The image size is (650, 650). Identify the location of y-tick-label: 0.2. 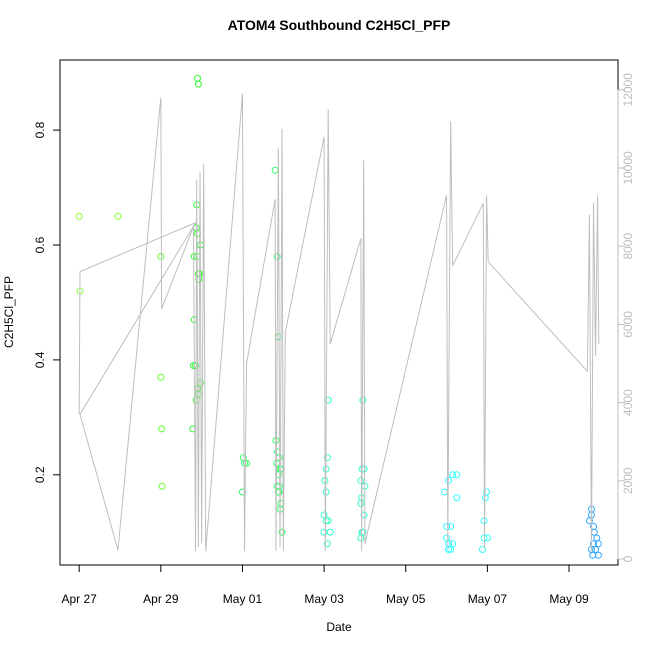
(40, 474).